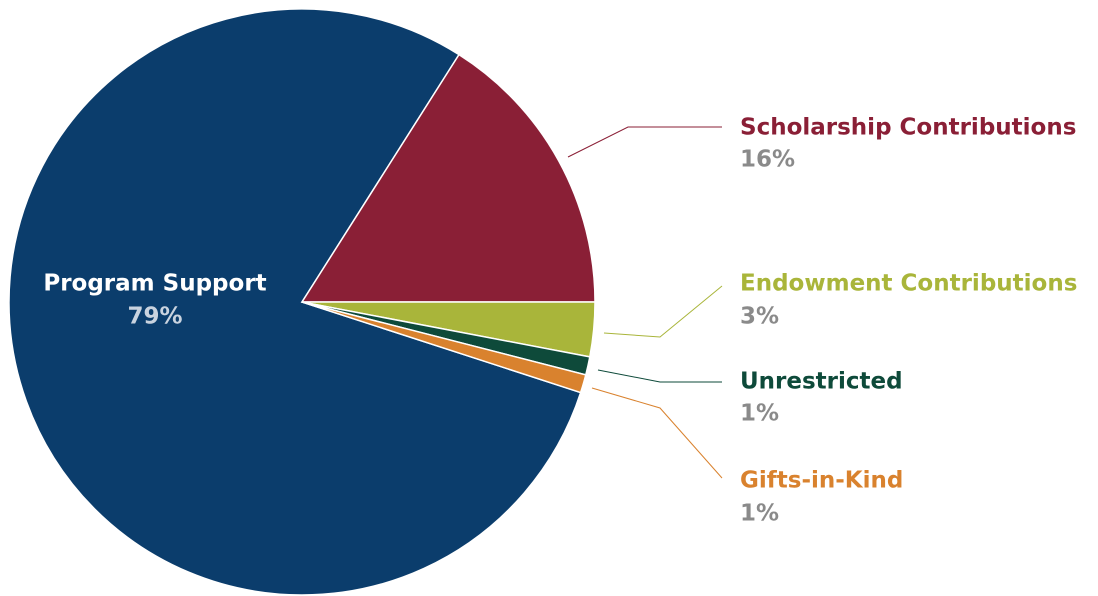  I want to click on slice-value-label: 79%, so click(154, 317).